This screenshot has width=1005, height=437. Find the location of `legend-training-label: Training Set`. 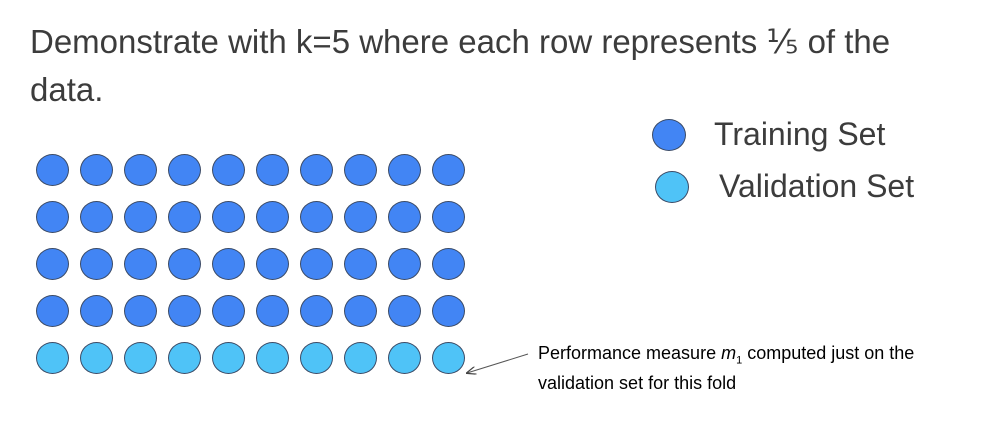

legend-training-label: Training Set is located at coordinates (800, 134).